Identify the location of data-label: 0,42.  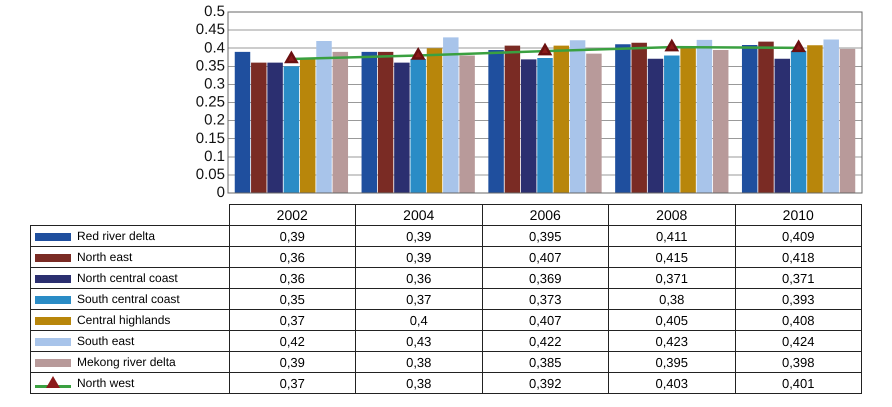
(292, 341).